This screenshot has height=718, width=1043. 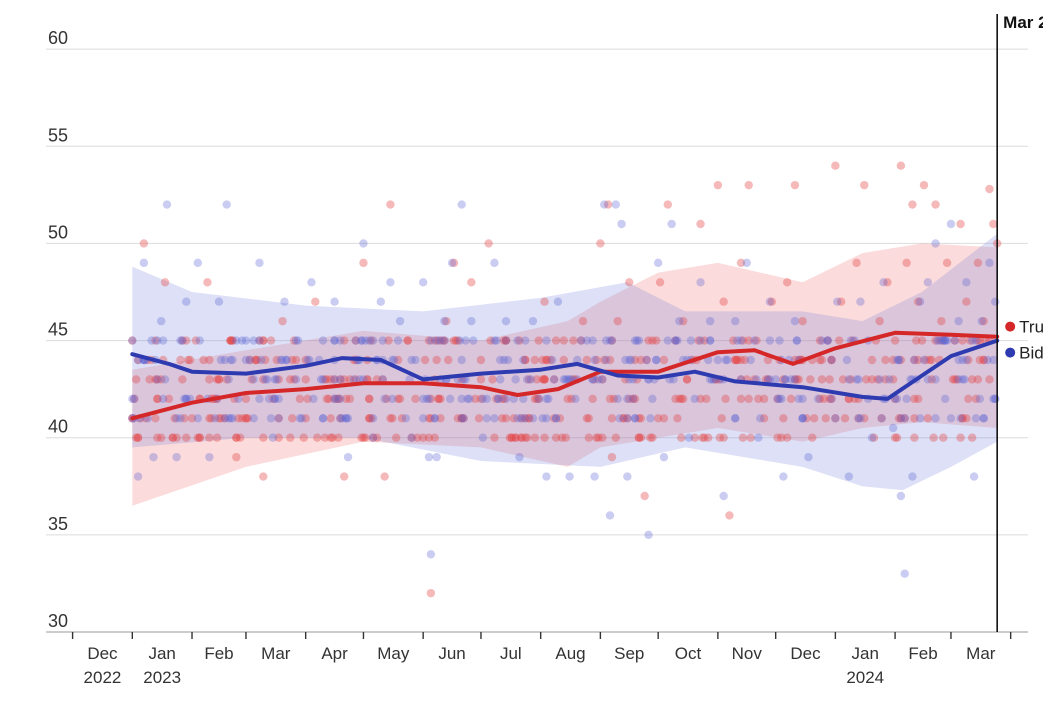 I want to click on y-tick-label: 60, so click(x=58, y=38).